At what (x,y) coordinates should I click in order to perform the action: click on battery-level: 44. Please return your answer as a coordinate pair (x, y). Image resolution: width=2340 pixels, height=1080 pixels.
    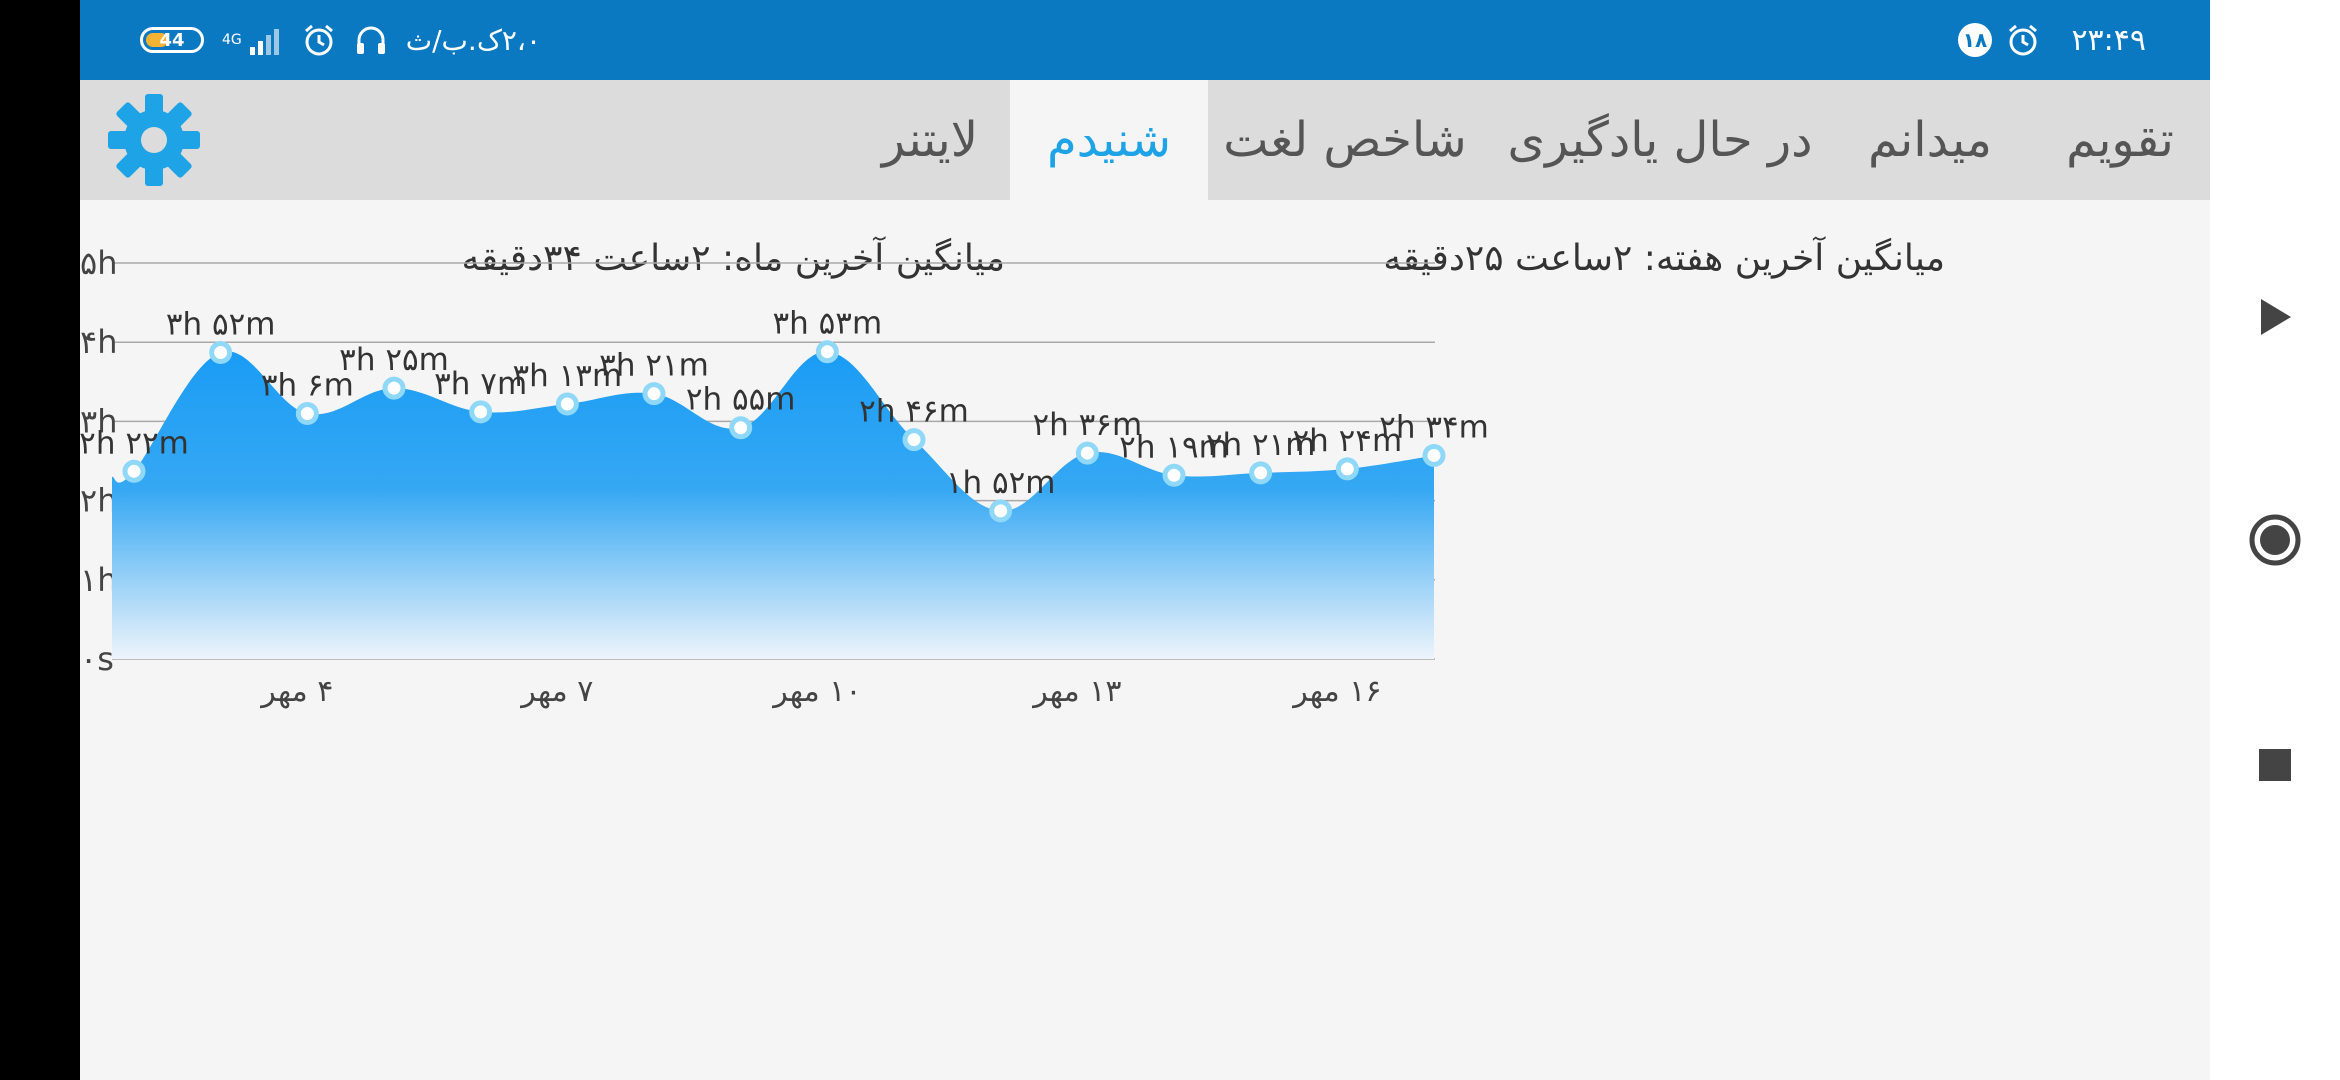
    Looking at the image, I should click on (172, 40).